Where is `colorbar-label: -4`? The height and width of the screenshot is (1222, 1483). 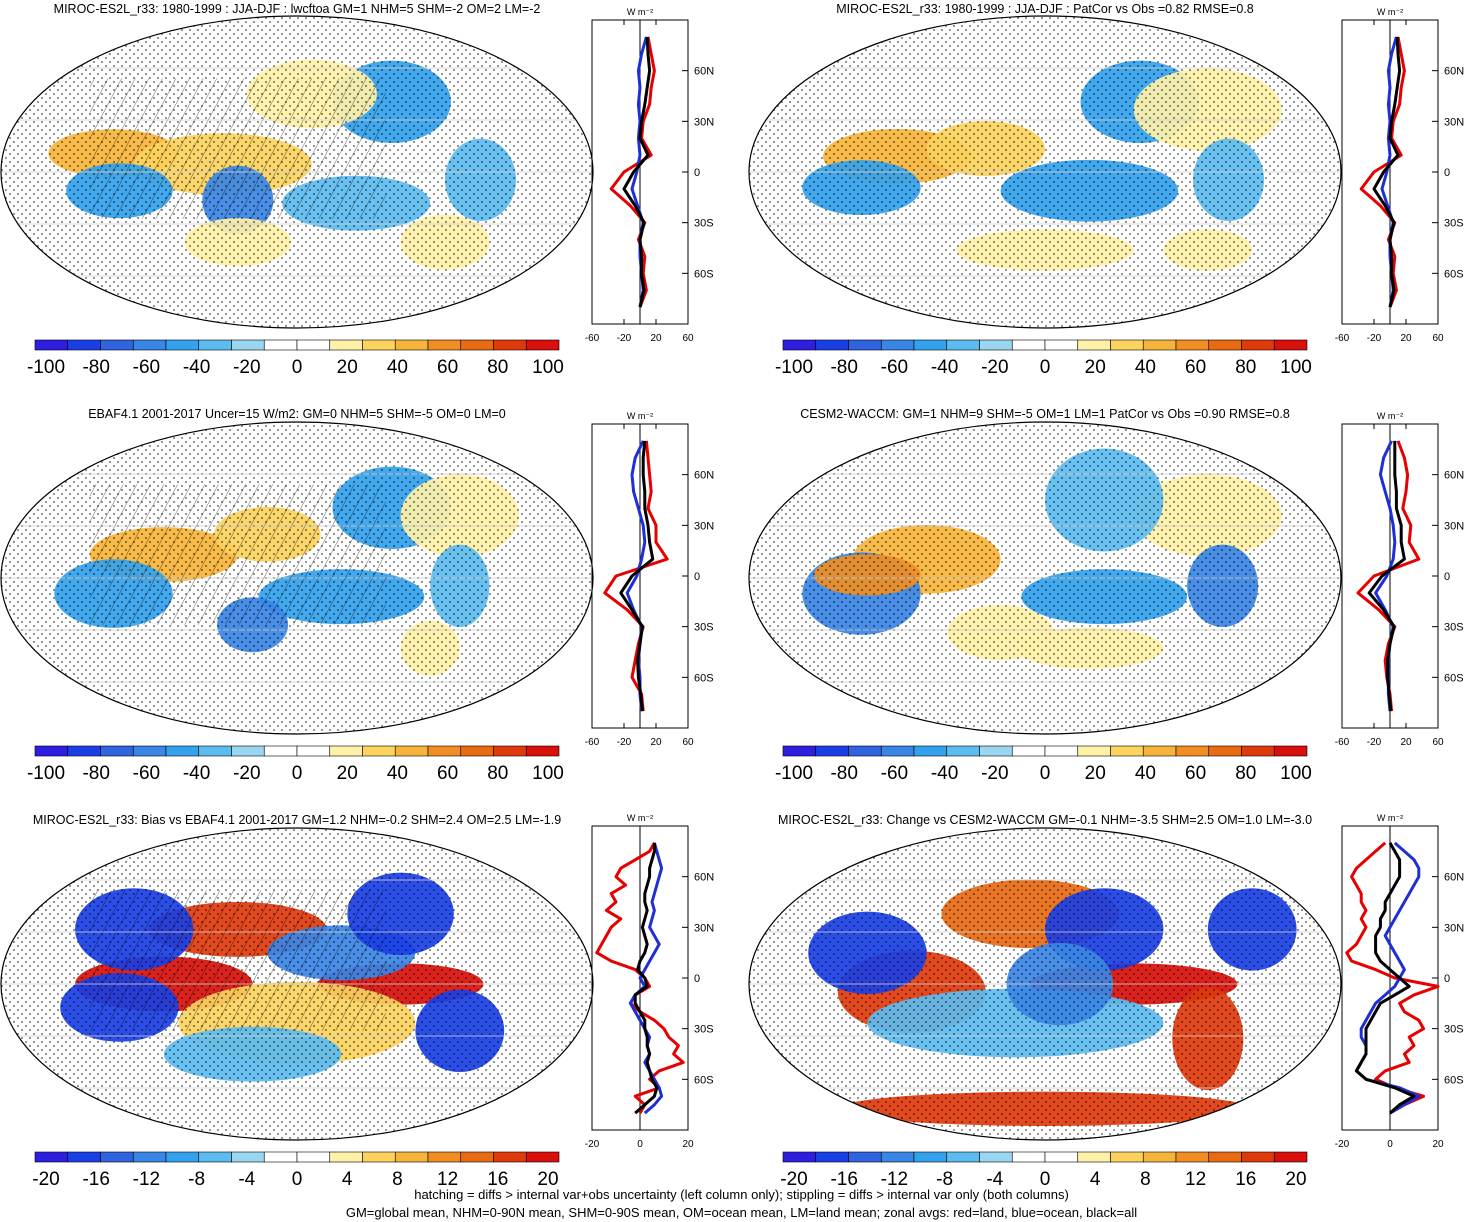 colorbar-label: -4 is located at coordinates (994, 1179).